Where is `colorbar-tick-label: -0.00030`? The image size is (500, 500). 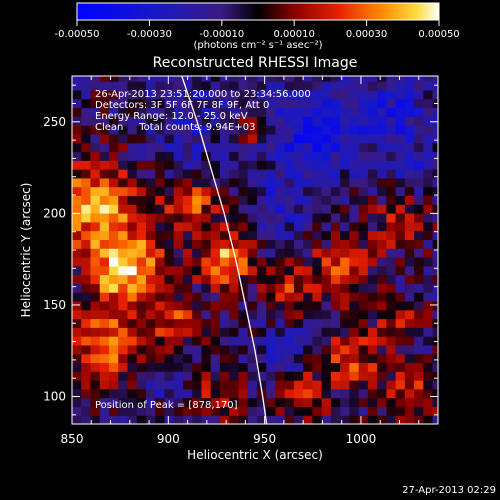 colorbar-tick-label: -0.00030 is located at coordinates (149, 34).